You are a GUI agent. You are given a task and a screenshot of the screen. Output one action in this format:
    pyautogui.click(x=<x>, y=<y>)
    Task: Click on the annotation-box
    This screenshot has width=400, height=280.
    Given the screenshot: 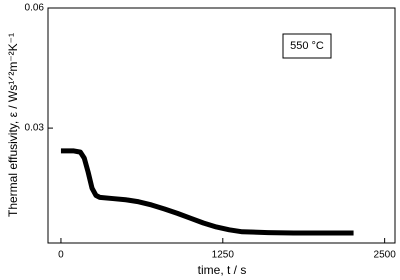 What is the action you would take?
    pyautogui.click(x=307, y=46)
    